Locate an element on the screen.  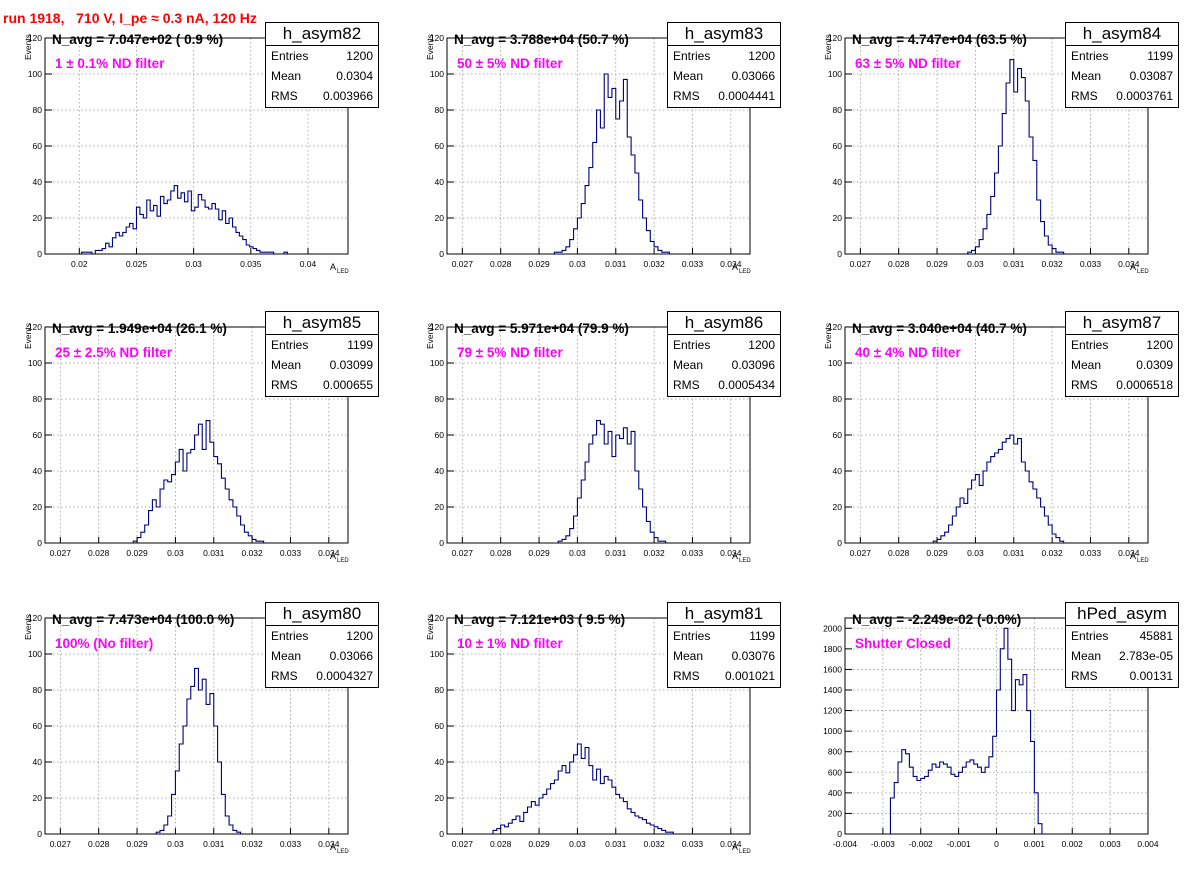
filter-label: Shutter Closed is located at coordinates (903, 643).